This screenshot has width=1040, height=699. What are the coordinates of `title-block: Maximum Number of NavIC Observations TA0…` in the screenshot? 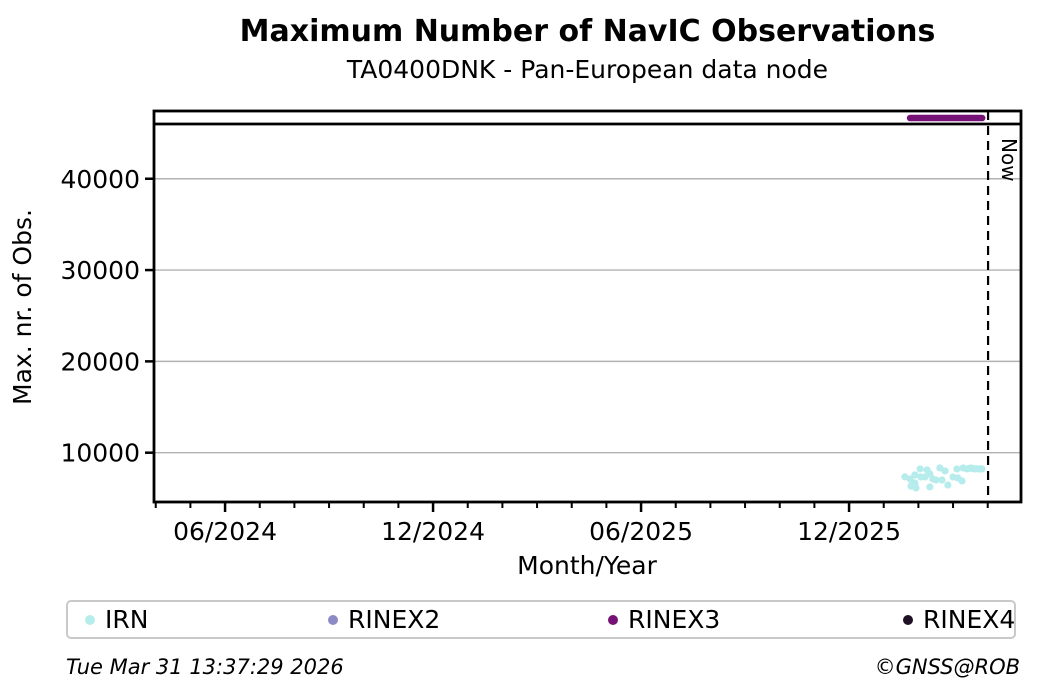 It's located at (587, 42).